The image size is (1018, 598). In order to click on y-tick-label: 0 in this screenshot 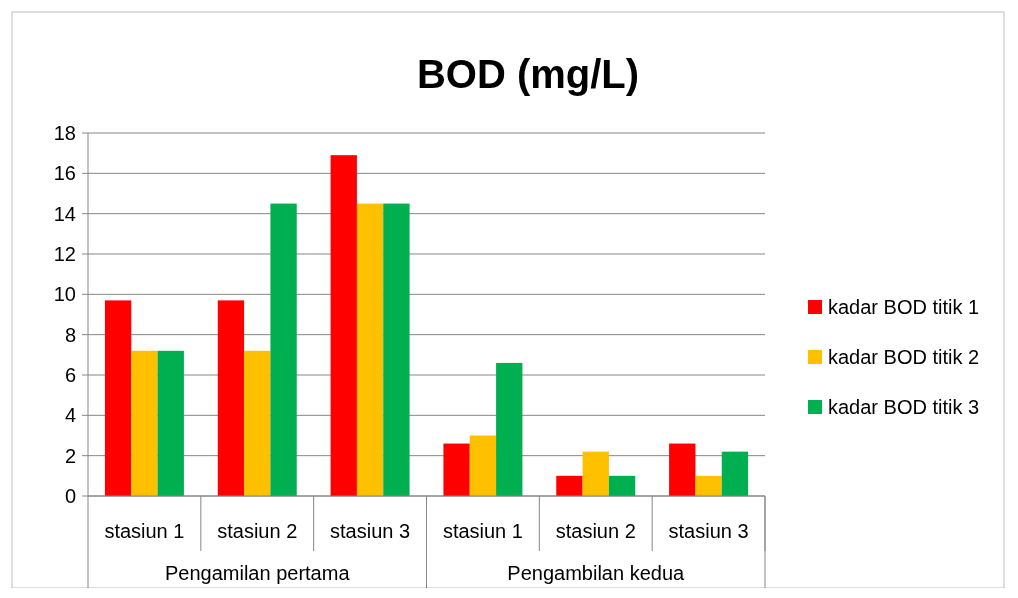, I will do `click(70, 496)`.